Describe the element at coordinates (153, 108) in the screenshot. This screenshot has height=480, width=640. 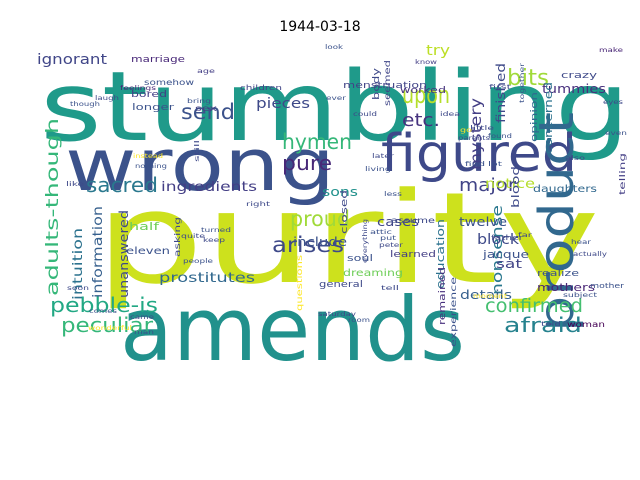
I see `word-longer: longer` at that location.